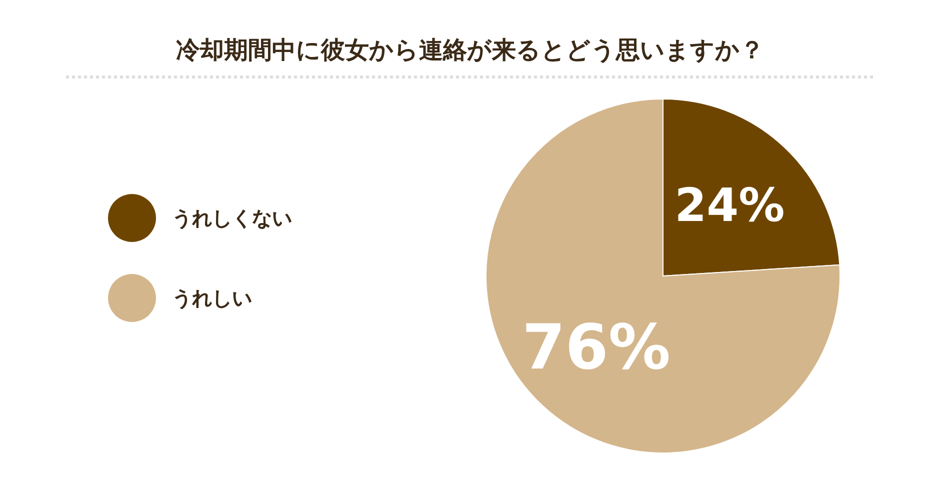 The image size is (940, 480). I want to click on legend-label: うれしくない, so click(232, 218).